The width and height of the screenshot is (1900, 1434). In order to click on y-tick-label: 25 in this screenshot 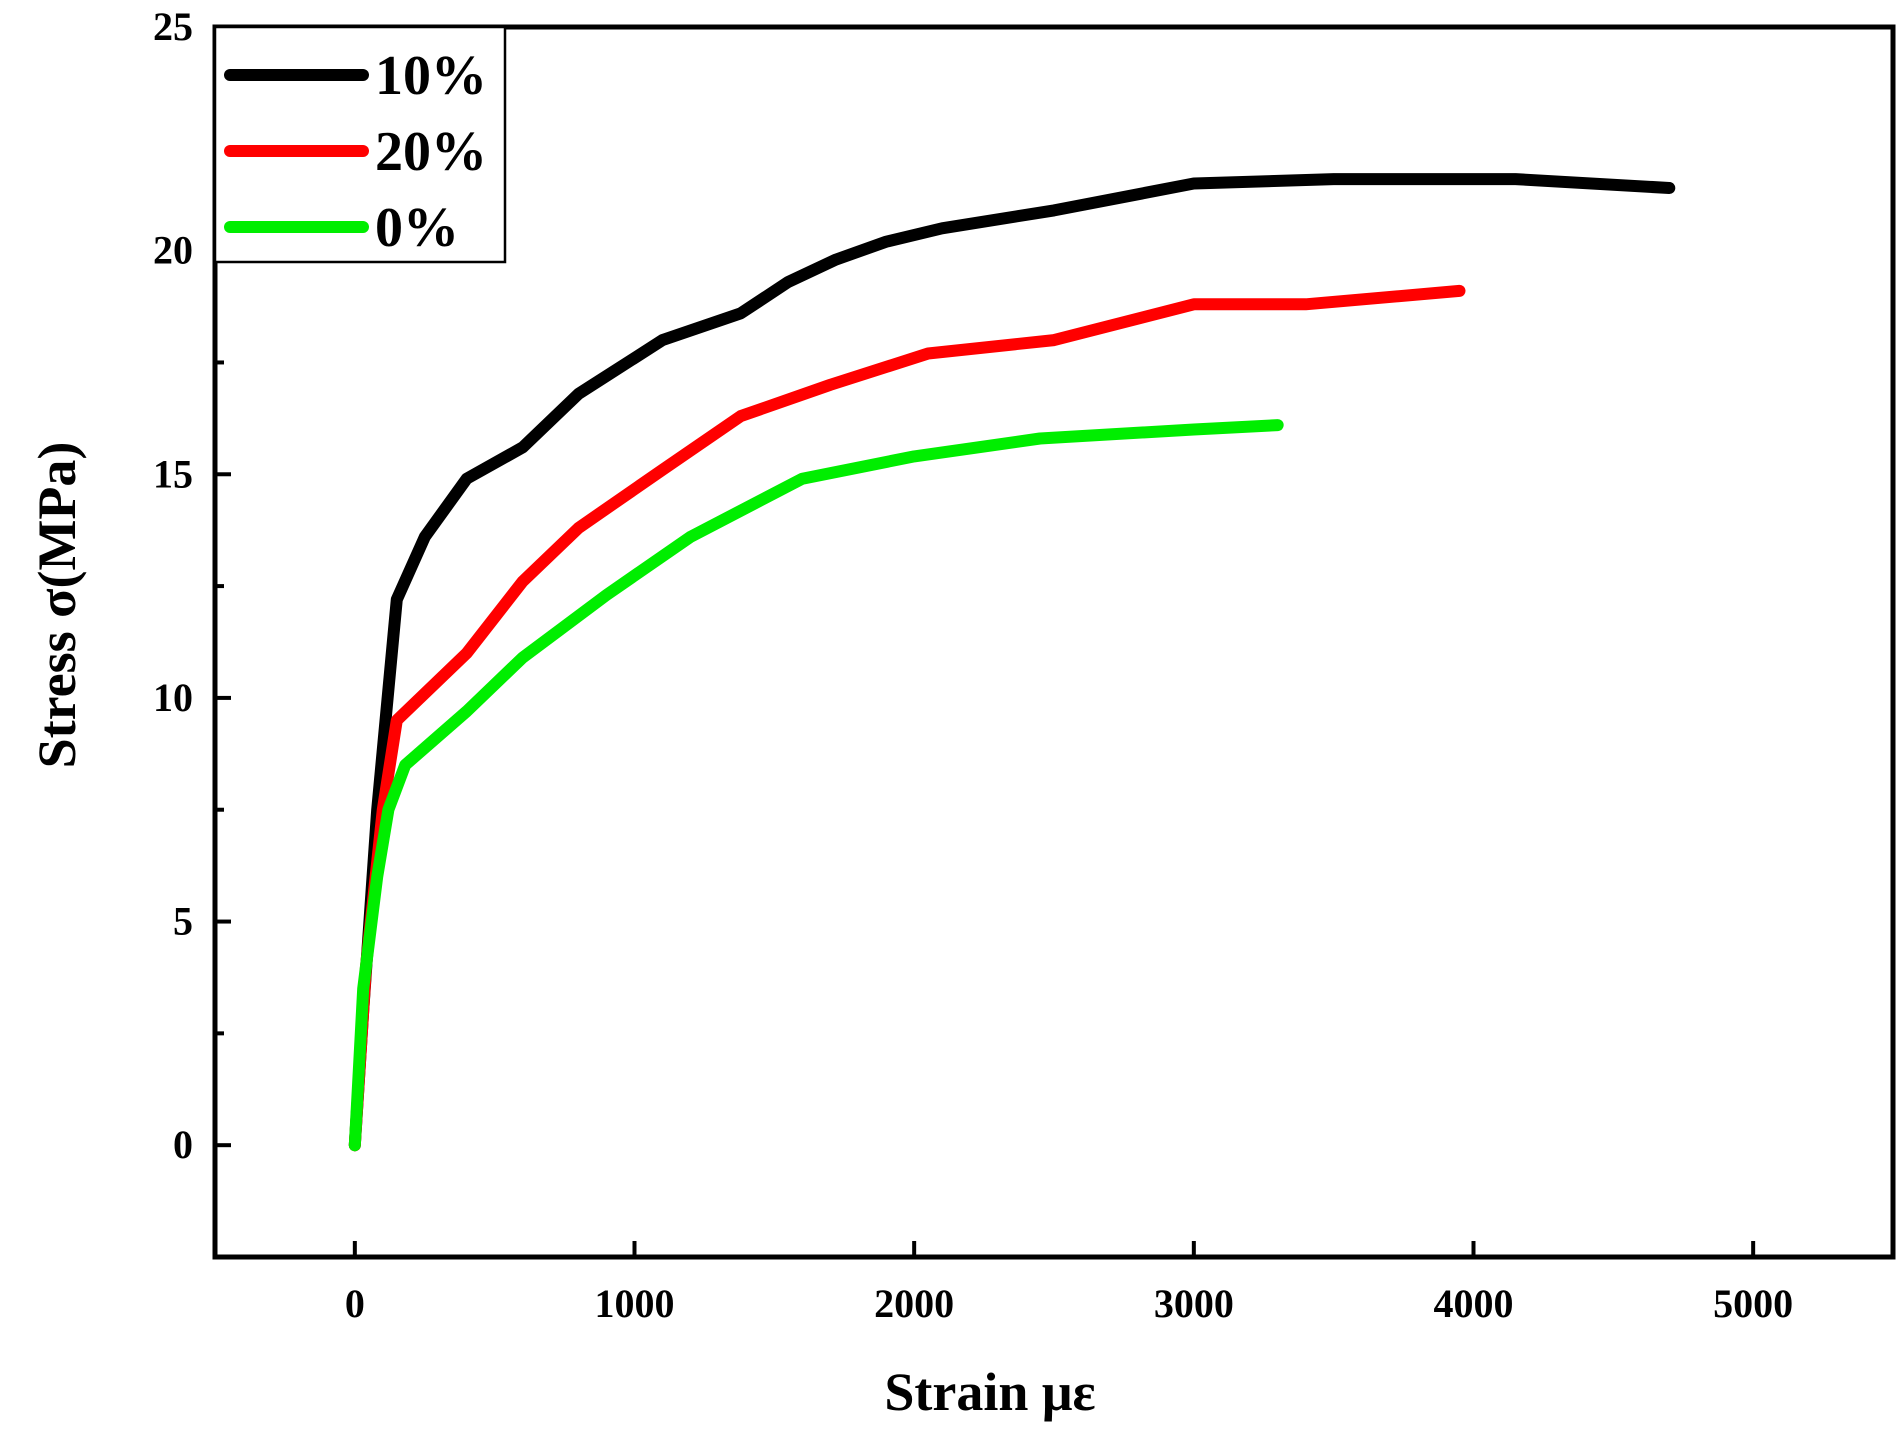, I will do `click(173, 26)`.